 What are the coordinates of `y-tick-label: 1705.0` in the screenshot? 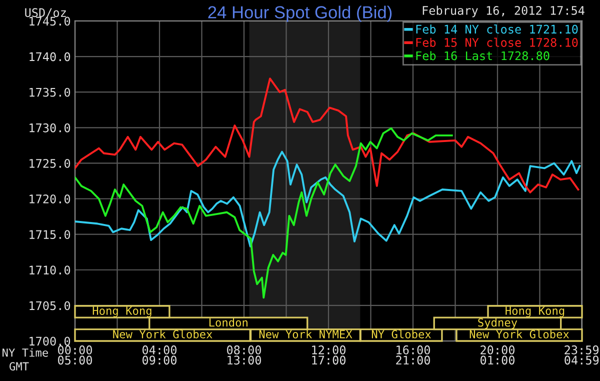 It's located at (50, 305).